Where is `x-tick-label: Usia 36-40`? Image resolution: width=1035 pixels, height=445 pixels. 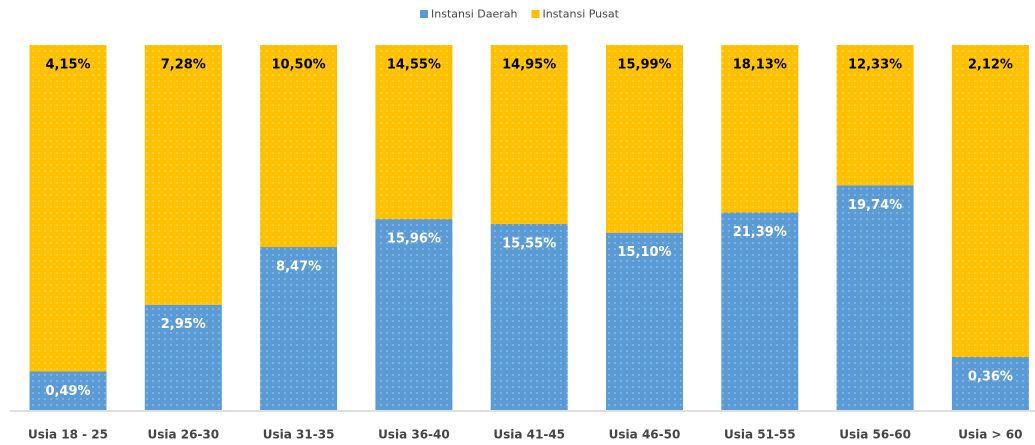
x-tick-label: Usia 36-40 is located at coordinates (414, 435).